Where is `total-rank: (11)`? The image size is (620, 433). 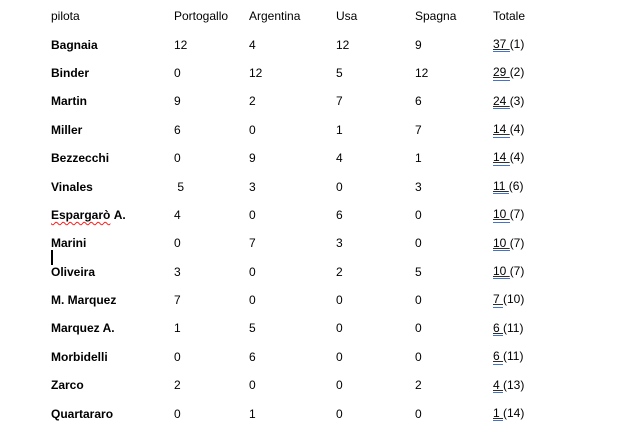
total-rank: (11) is located at coordinates (513, 356).